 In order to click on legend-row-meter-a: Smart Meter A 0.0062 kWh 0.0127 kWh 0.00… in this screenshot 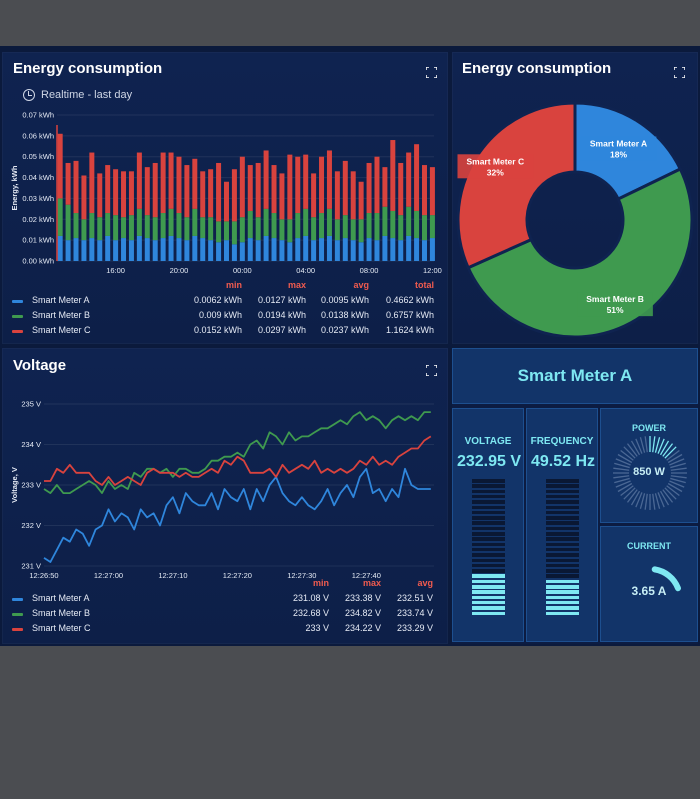, I will do `click(227, 302)`.